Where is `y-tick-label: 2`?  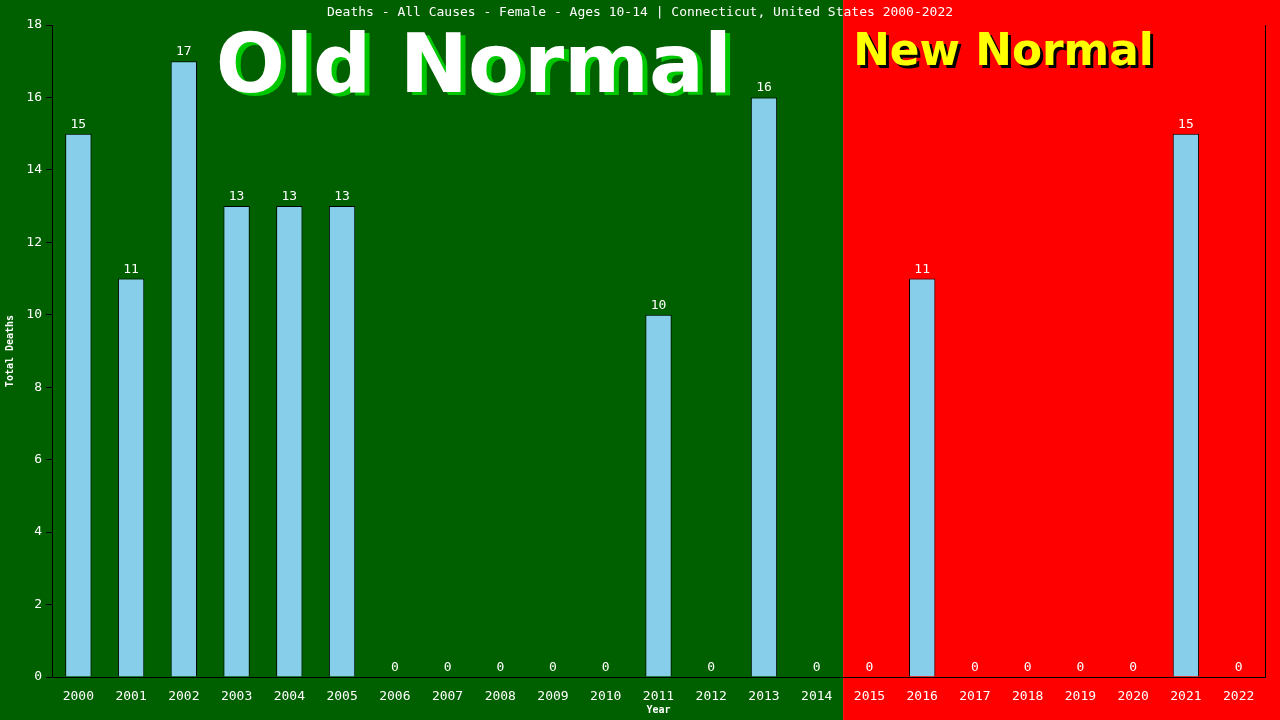
y-tick-label: 2 is located at coordinates (38, 603).